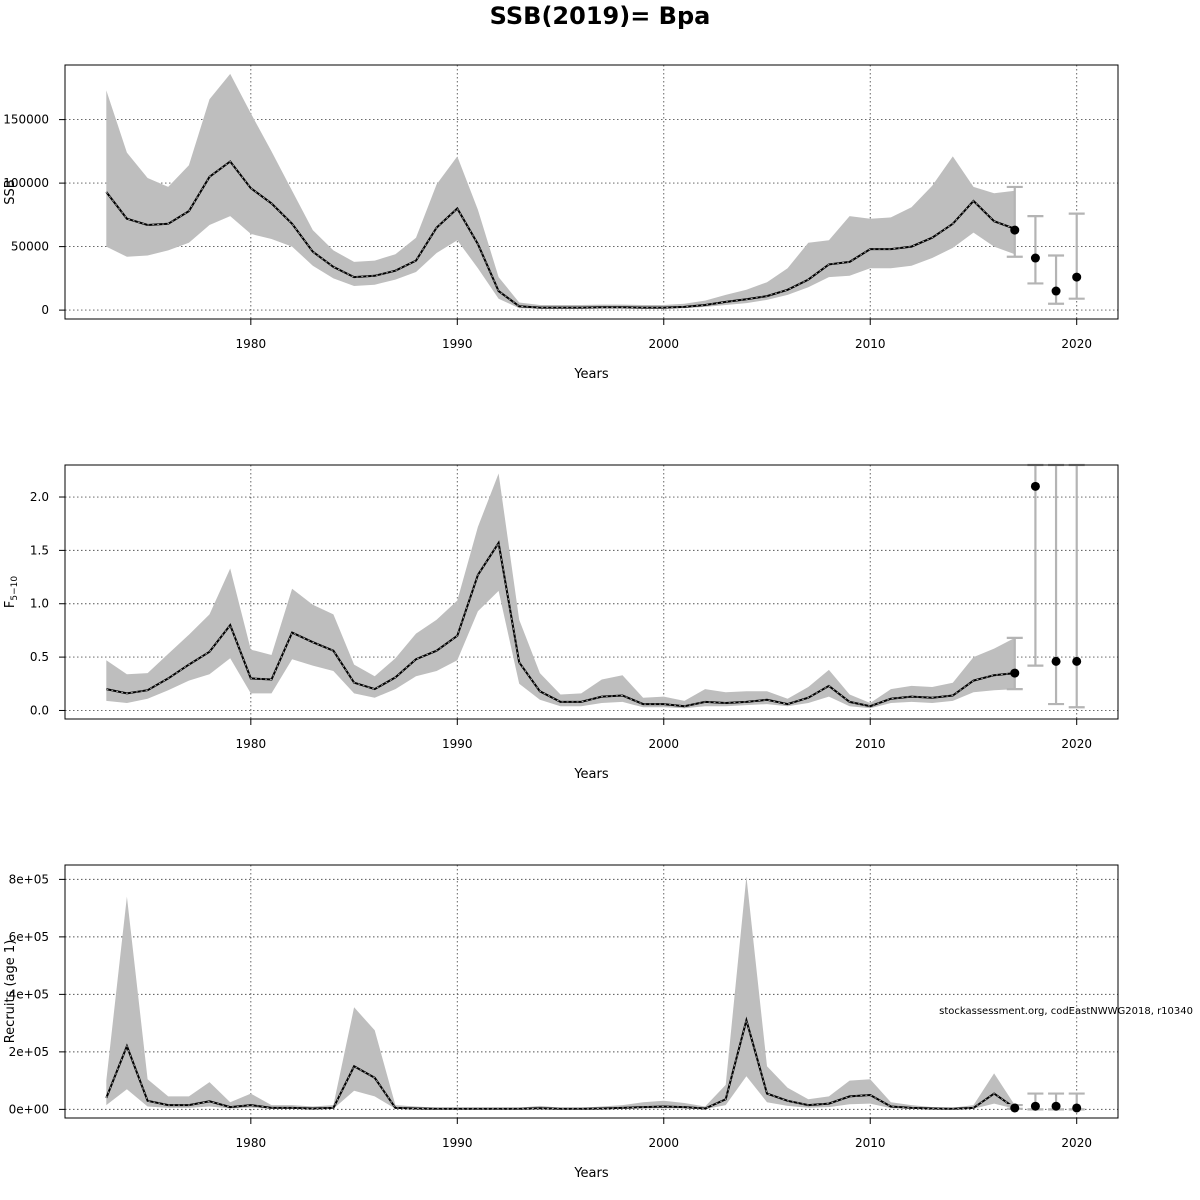 The width and height of the screenshot is (1200, 1200). What do you see at coordinates (39, 604) in the screenshot?
I see `y-tick-label: 1.0` at bounding box center [39, 604].